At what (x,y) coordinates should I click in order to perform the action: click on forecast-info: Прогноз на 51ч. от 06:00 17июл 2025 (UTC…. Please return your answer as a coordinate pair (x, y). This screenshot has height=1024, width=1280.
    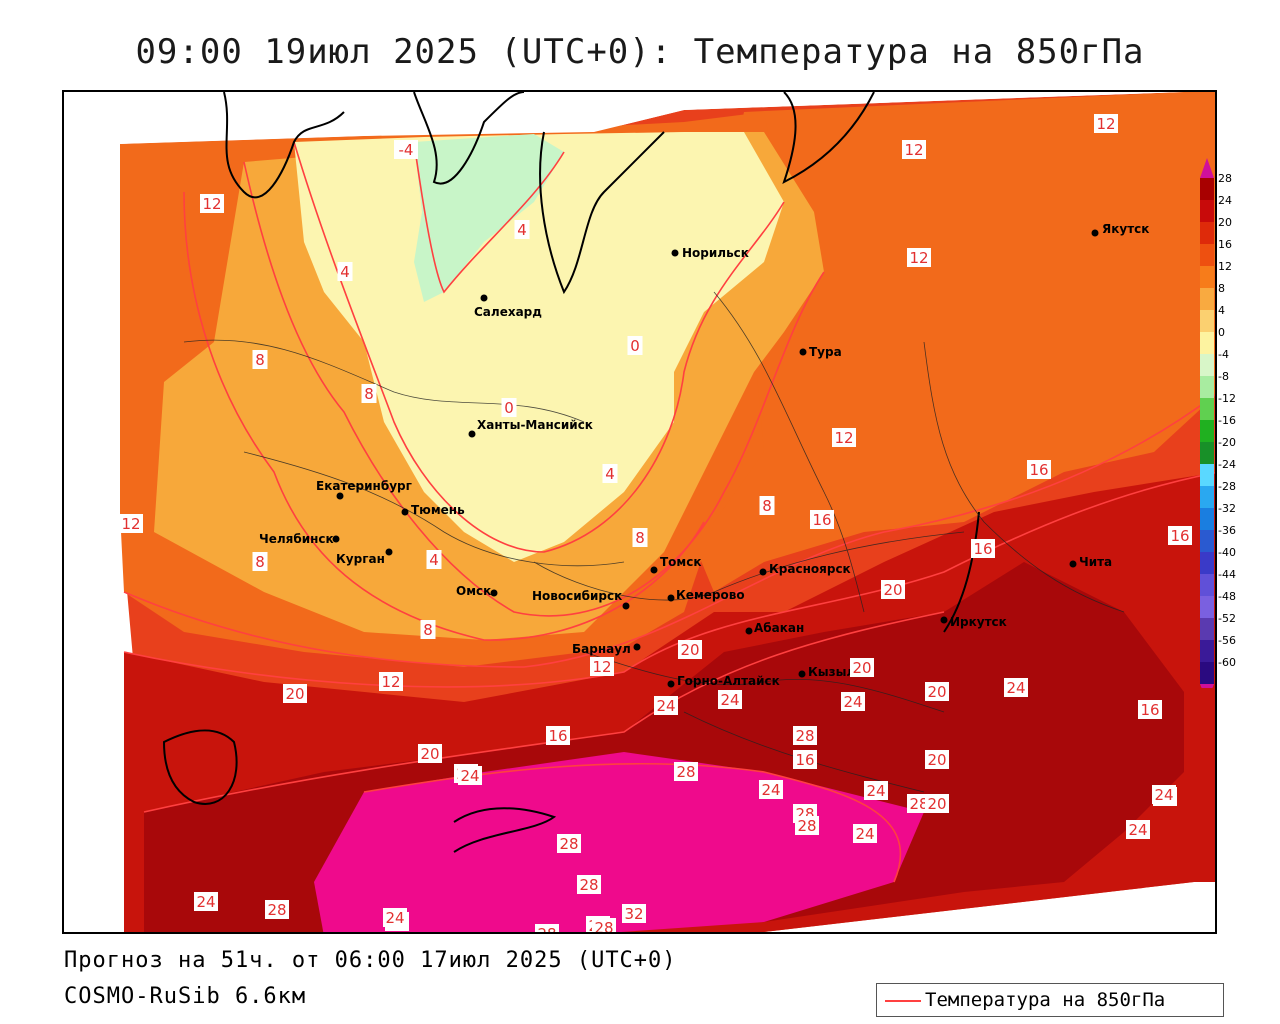
    Looking at the image, I should click on (370, 960).